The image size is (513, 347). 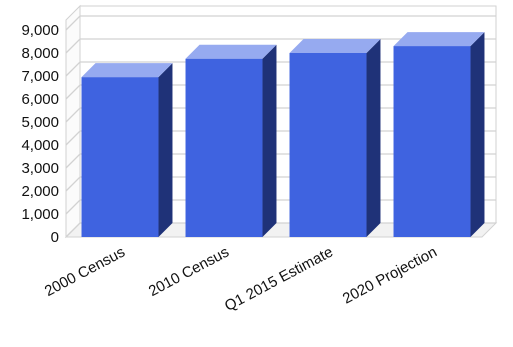 What do you see at coordinates (280, 23) in the screenshot?
I see `gridline` at bounding box center [280, 23].